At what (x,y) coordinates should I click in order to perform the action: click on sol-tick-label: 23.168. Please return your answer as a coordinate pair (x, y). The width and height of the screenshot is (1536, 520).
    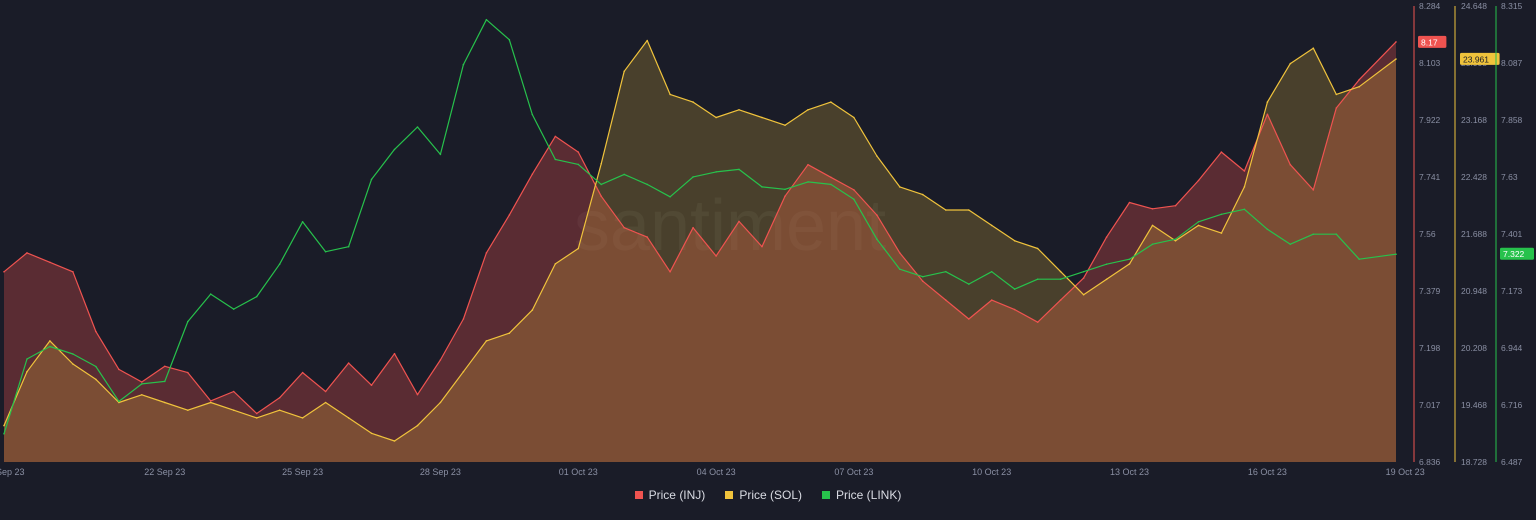
    Looking at the image, I should click on (1474, 120).